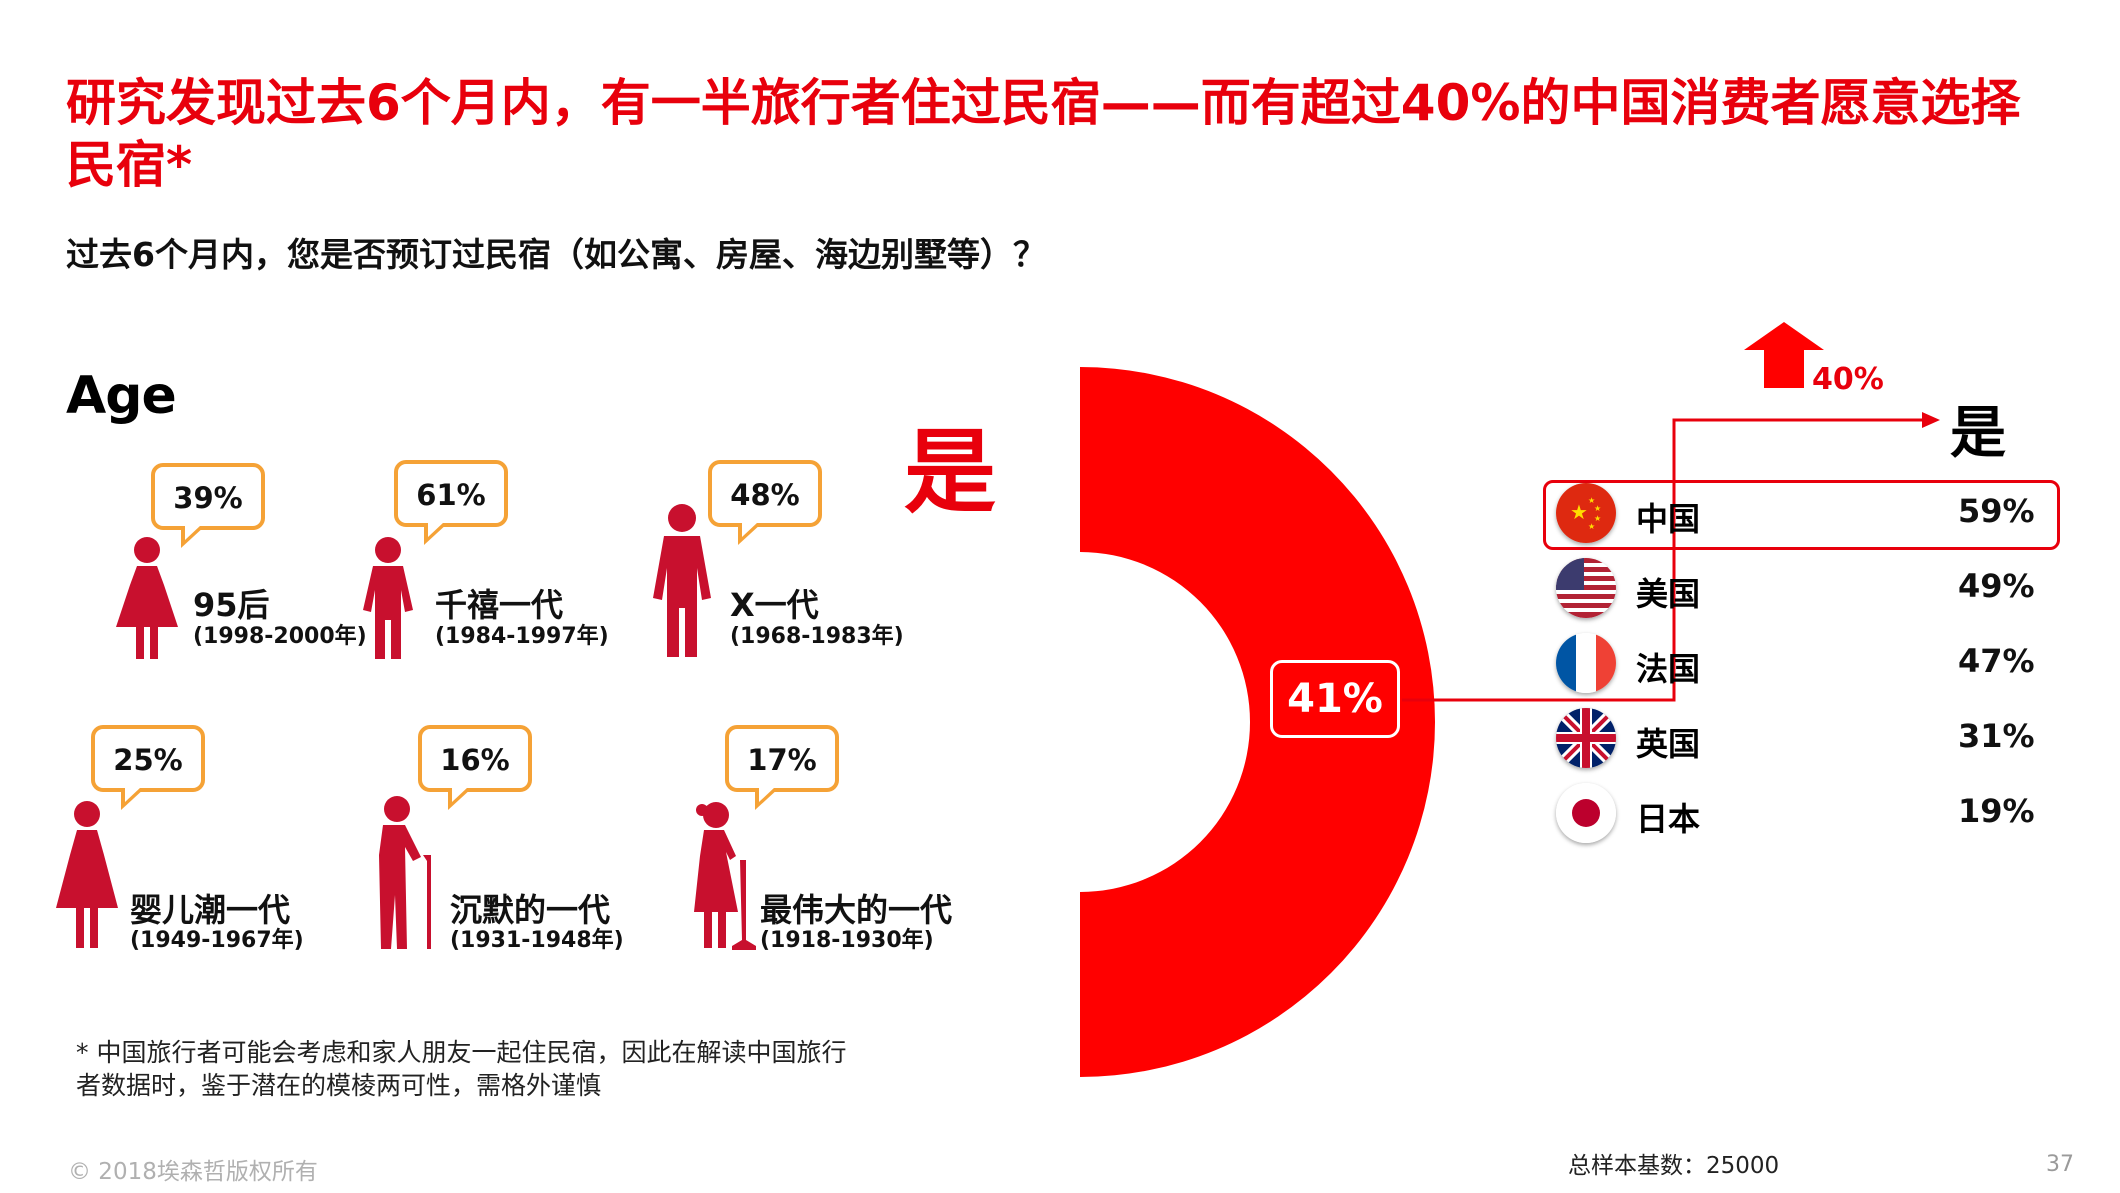 This screenshot has height=1193, width=2120. What do you see at coordinates (1931, 420) in the screenshot?
I see `connector-arrowhead` at bounding box center [1931, 420].